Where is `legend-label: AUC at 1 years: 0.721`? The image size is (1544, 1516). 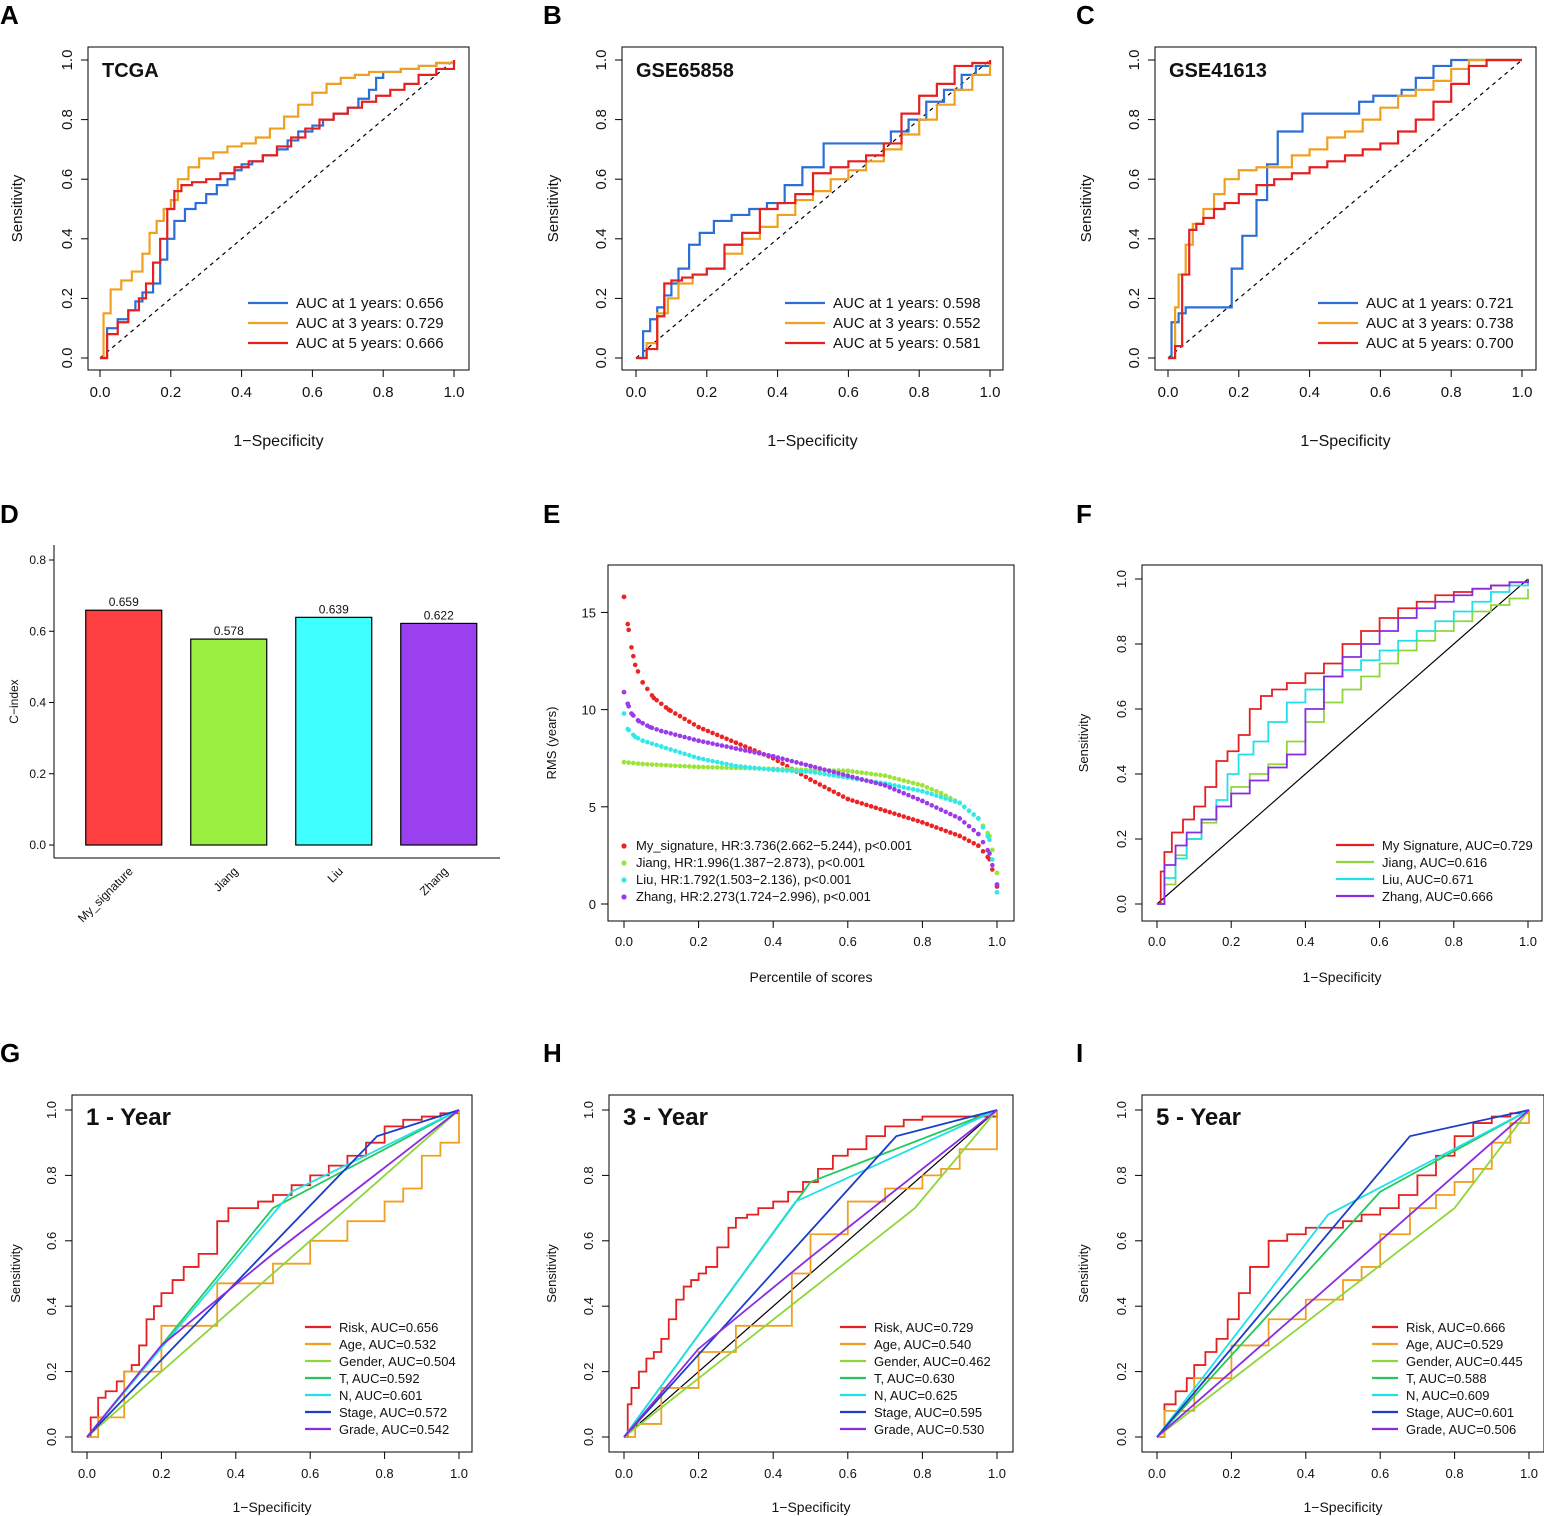 legend-label: AUC at 1 years: 0.721 is located at coordinates (1440, 303).